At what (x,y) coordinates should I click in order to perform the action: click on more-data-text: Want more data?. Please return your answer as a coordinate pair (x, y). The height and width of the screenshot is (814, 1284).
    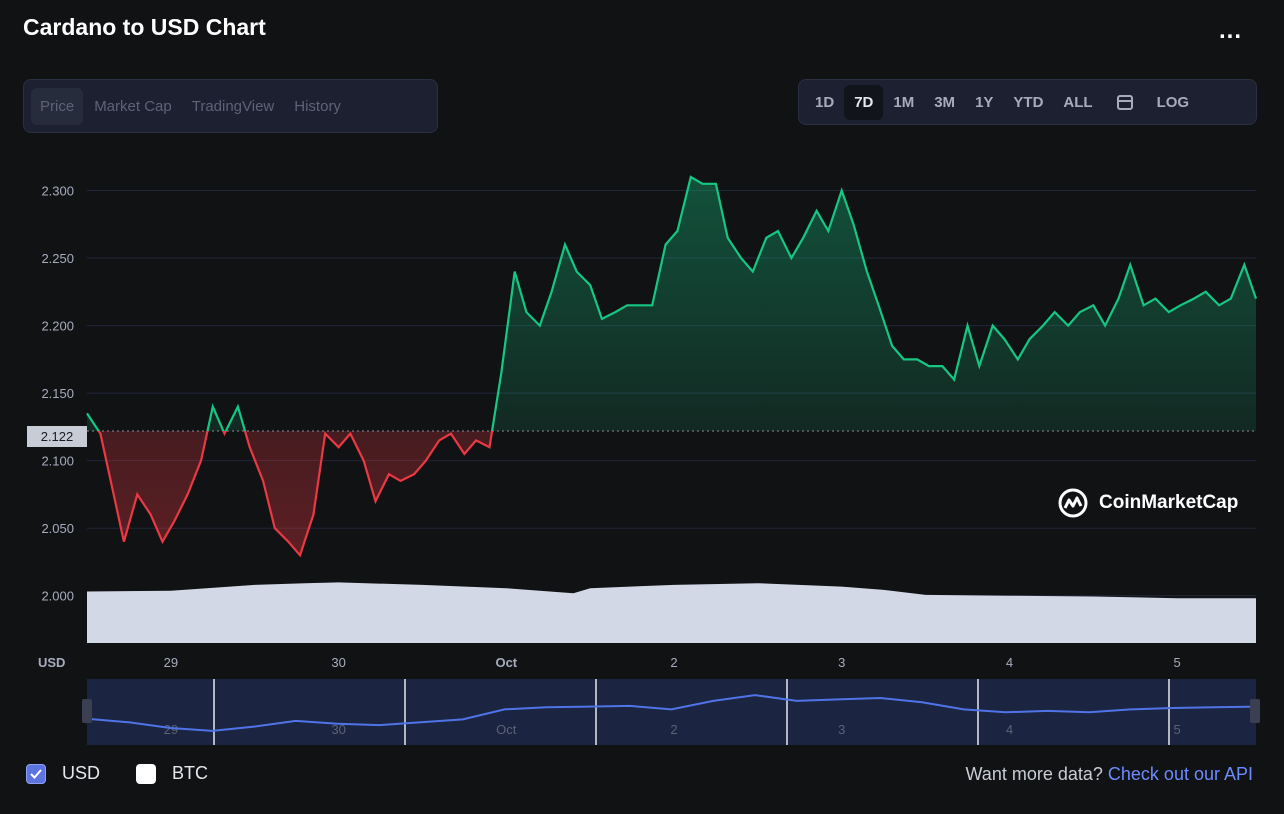
    Looking at the image, I should click on (1034, 774).